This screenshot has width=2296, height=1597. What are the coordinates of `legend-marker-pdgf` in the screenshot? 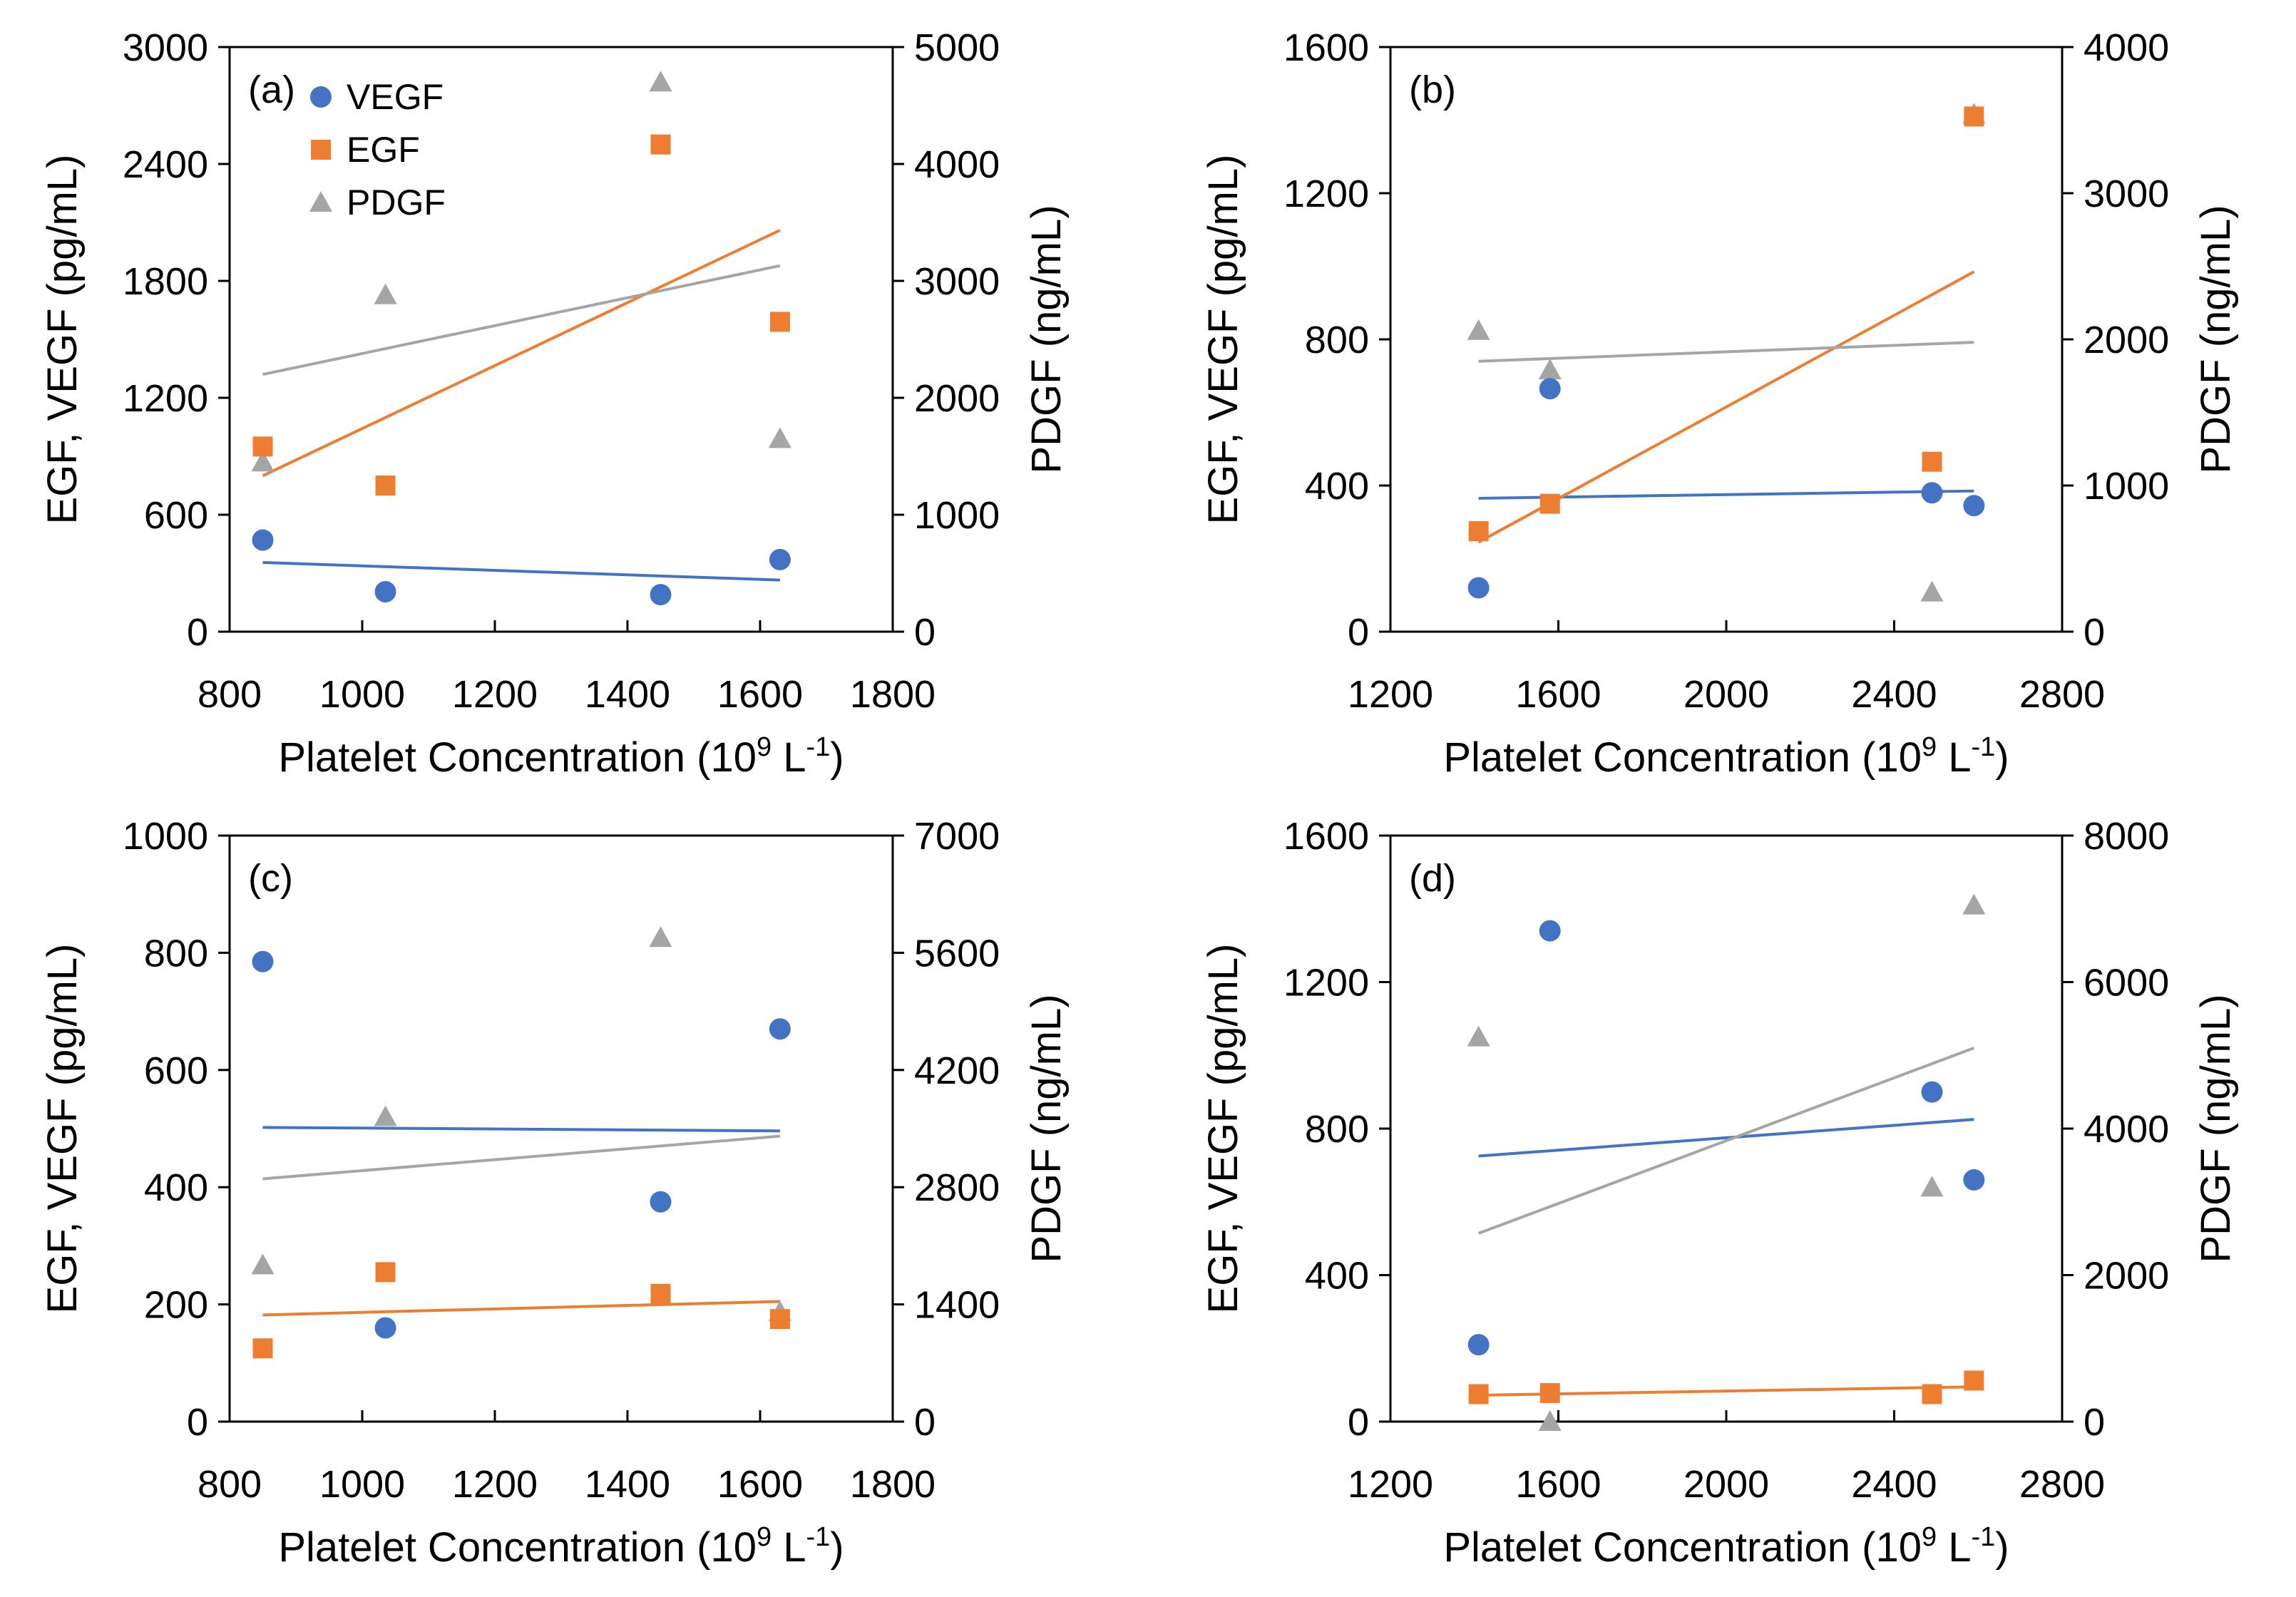 It's located at (320, 201).